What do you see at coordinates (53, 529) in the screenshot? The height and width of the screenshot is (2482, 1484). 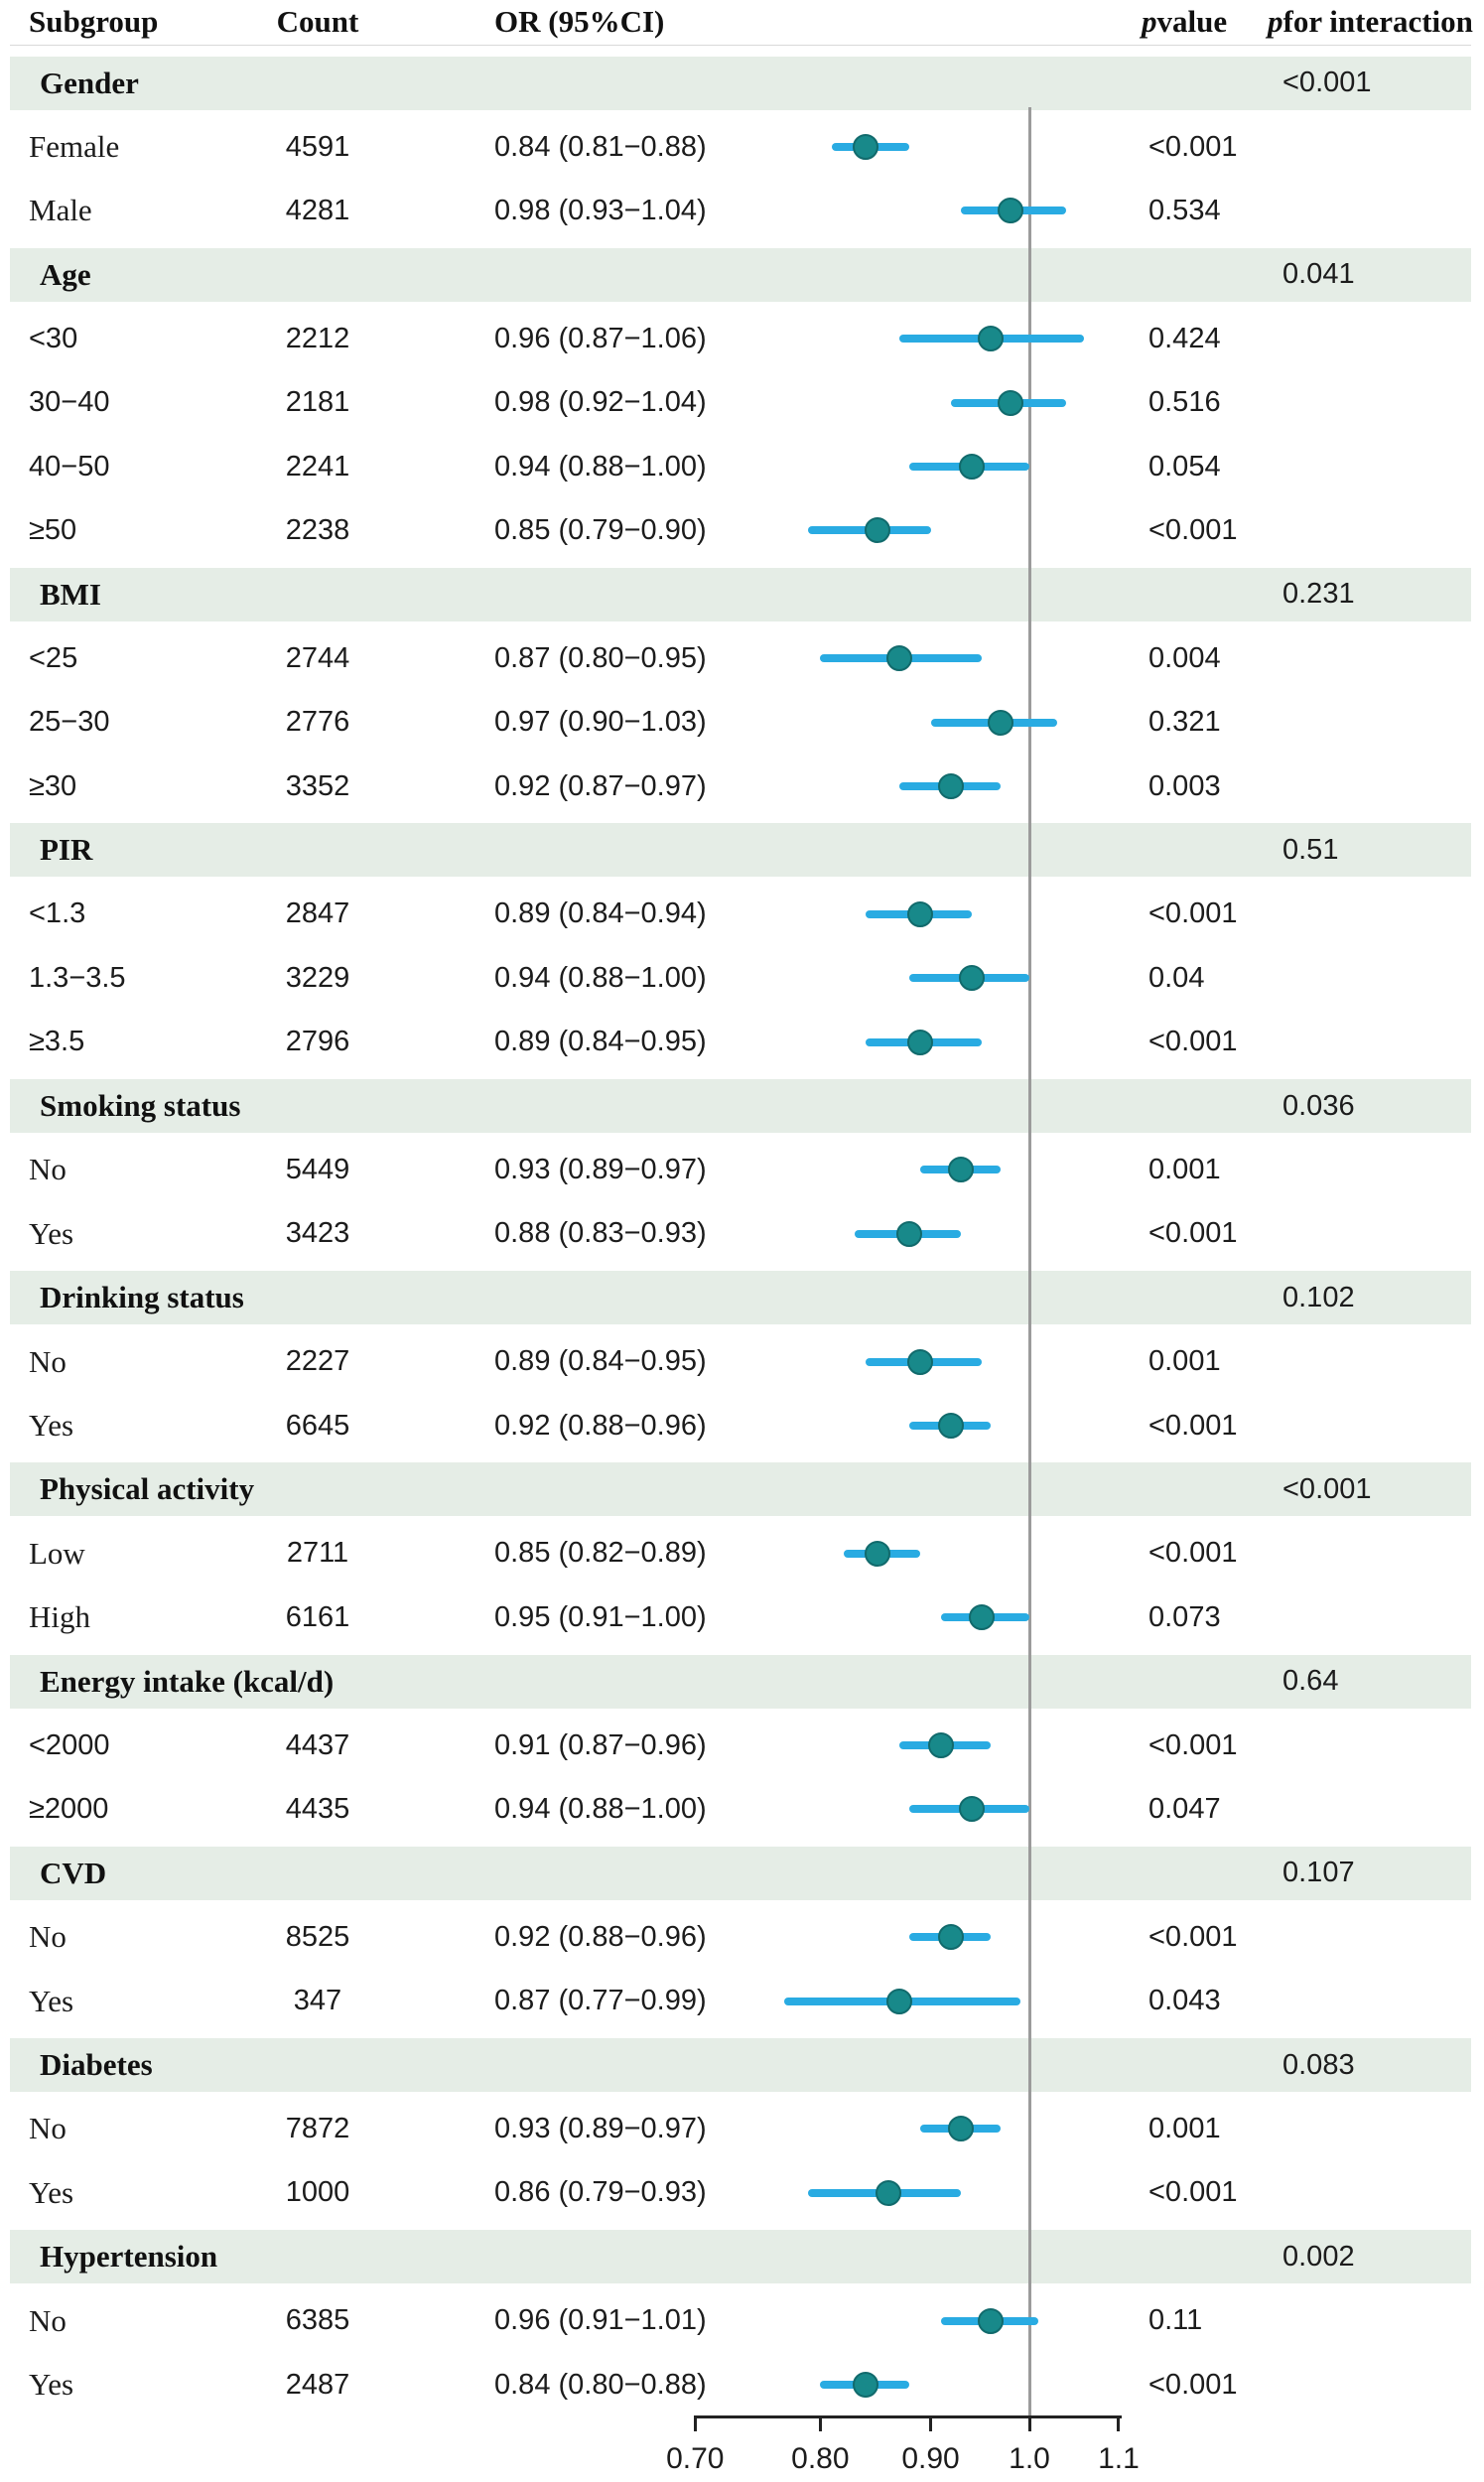 I see `subgroup-label: ≥50` at bounding box center [53, 529].